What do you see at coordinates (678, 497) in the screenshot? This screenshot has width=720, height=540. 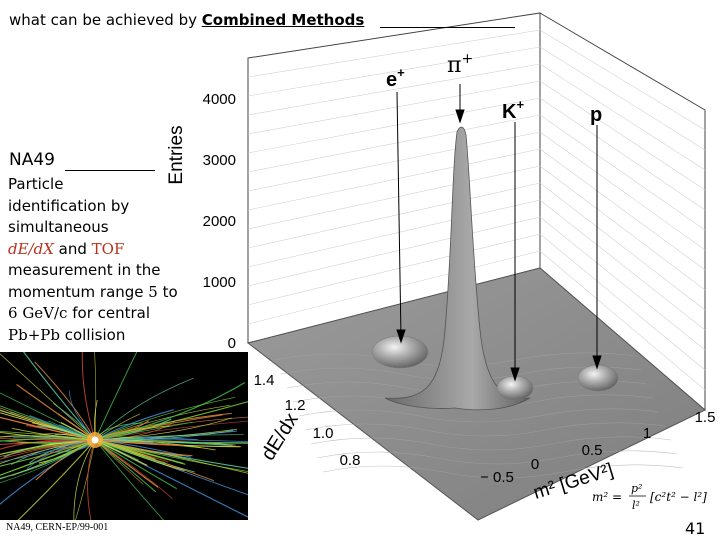 I see `formula-bracket: [c²t² − l²]` at bounding box center [678, 497].